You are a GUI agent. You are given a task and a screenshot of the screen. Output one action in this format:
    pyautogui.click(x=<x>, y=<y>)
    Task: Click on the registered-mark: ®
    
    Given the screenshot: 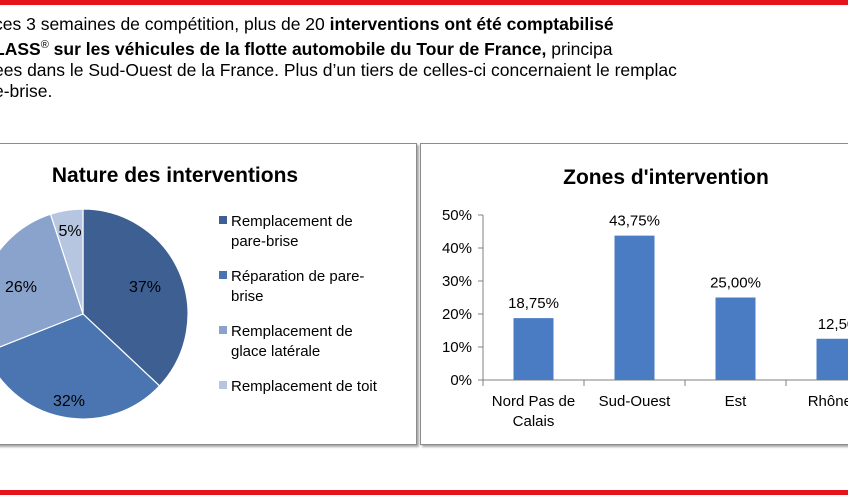 What is the action you would take?
    pyautogui.click(x=44, y=45)
    